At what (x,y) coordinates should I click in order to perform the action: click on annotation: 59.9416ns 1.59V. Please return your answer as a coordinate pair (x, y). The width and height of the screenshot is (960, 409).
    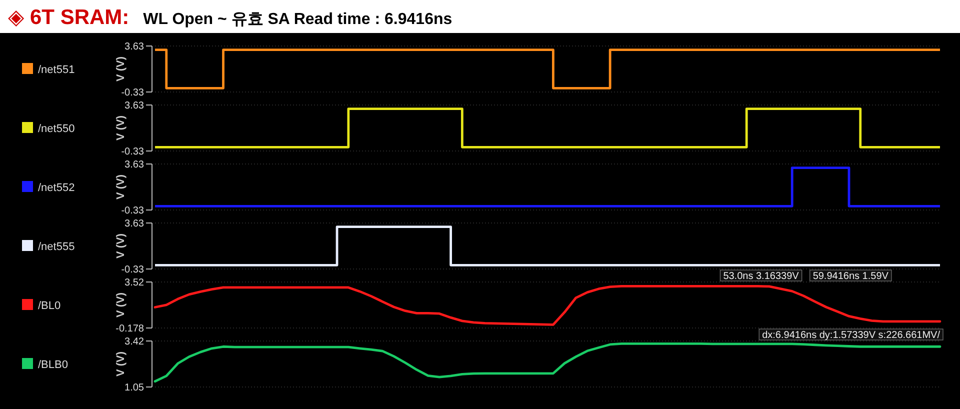
    Looking at the image, I should click on (850, 276).